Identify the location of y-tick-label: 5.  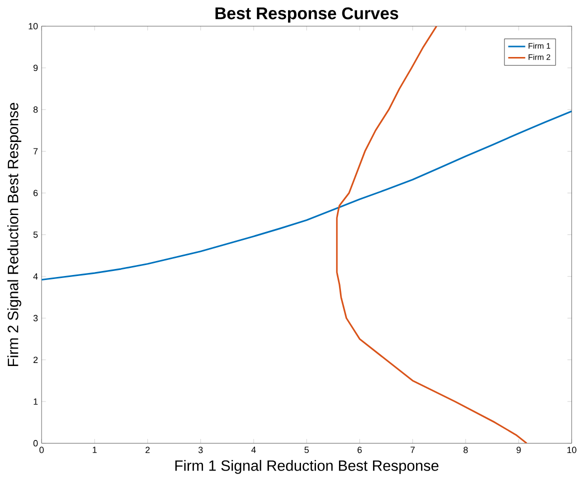
(35, 234).